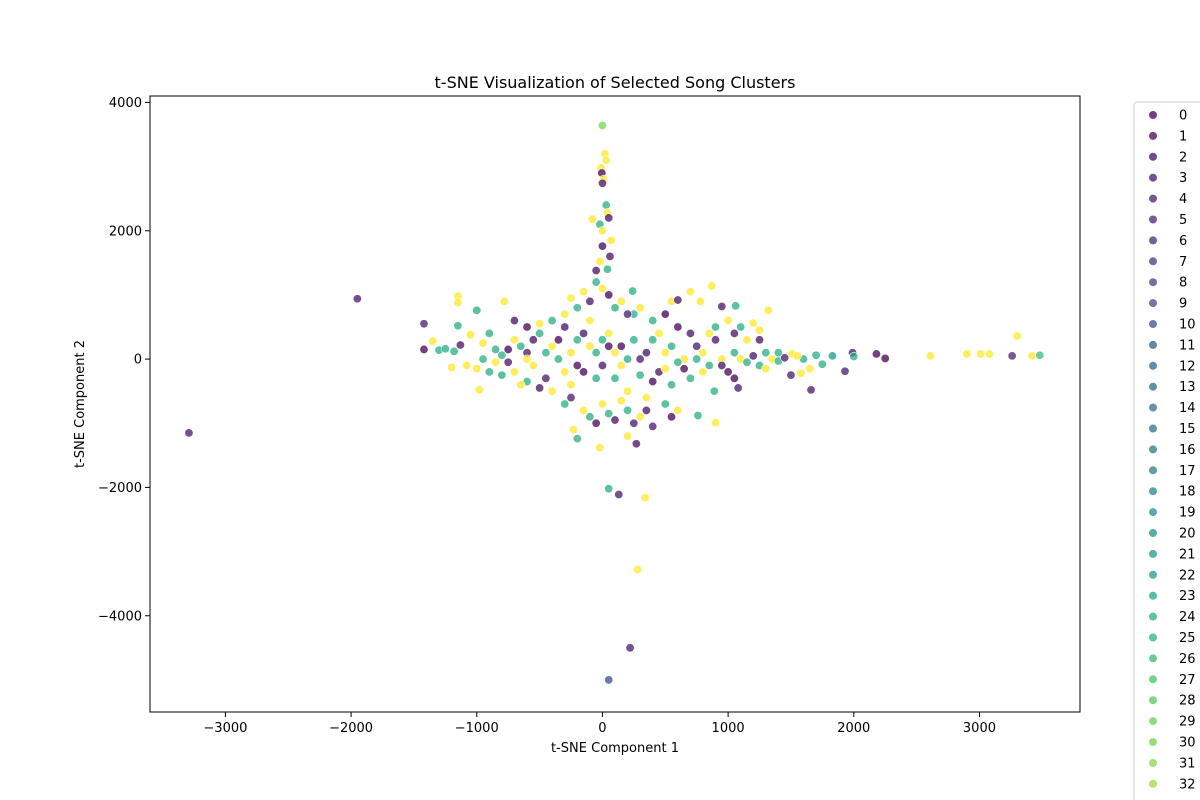  I want to click on legend-label: 14, so click(1187, 408).